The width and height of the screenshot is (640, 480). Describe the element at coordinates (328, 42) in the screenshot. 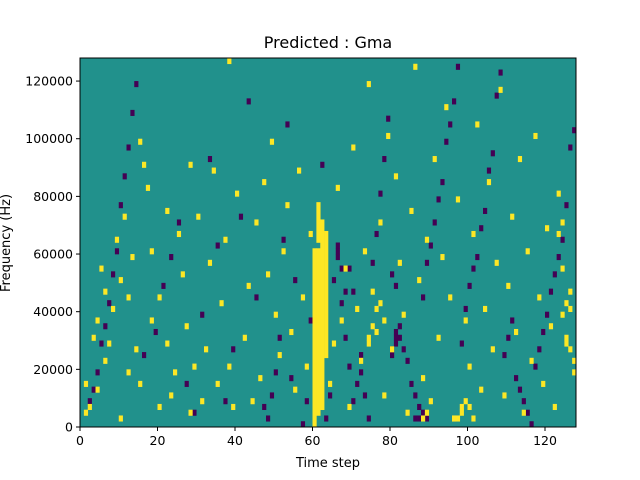

I see `chart-title: Predicted : Gma` at that location.